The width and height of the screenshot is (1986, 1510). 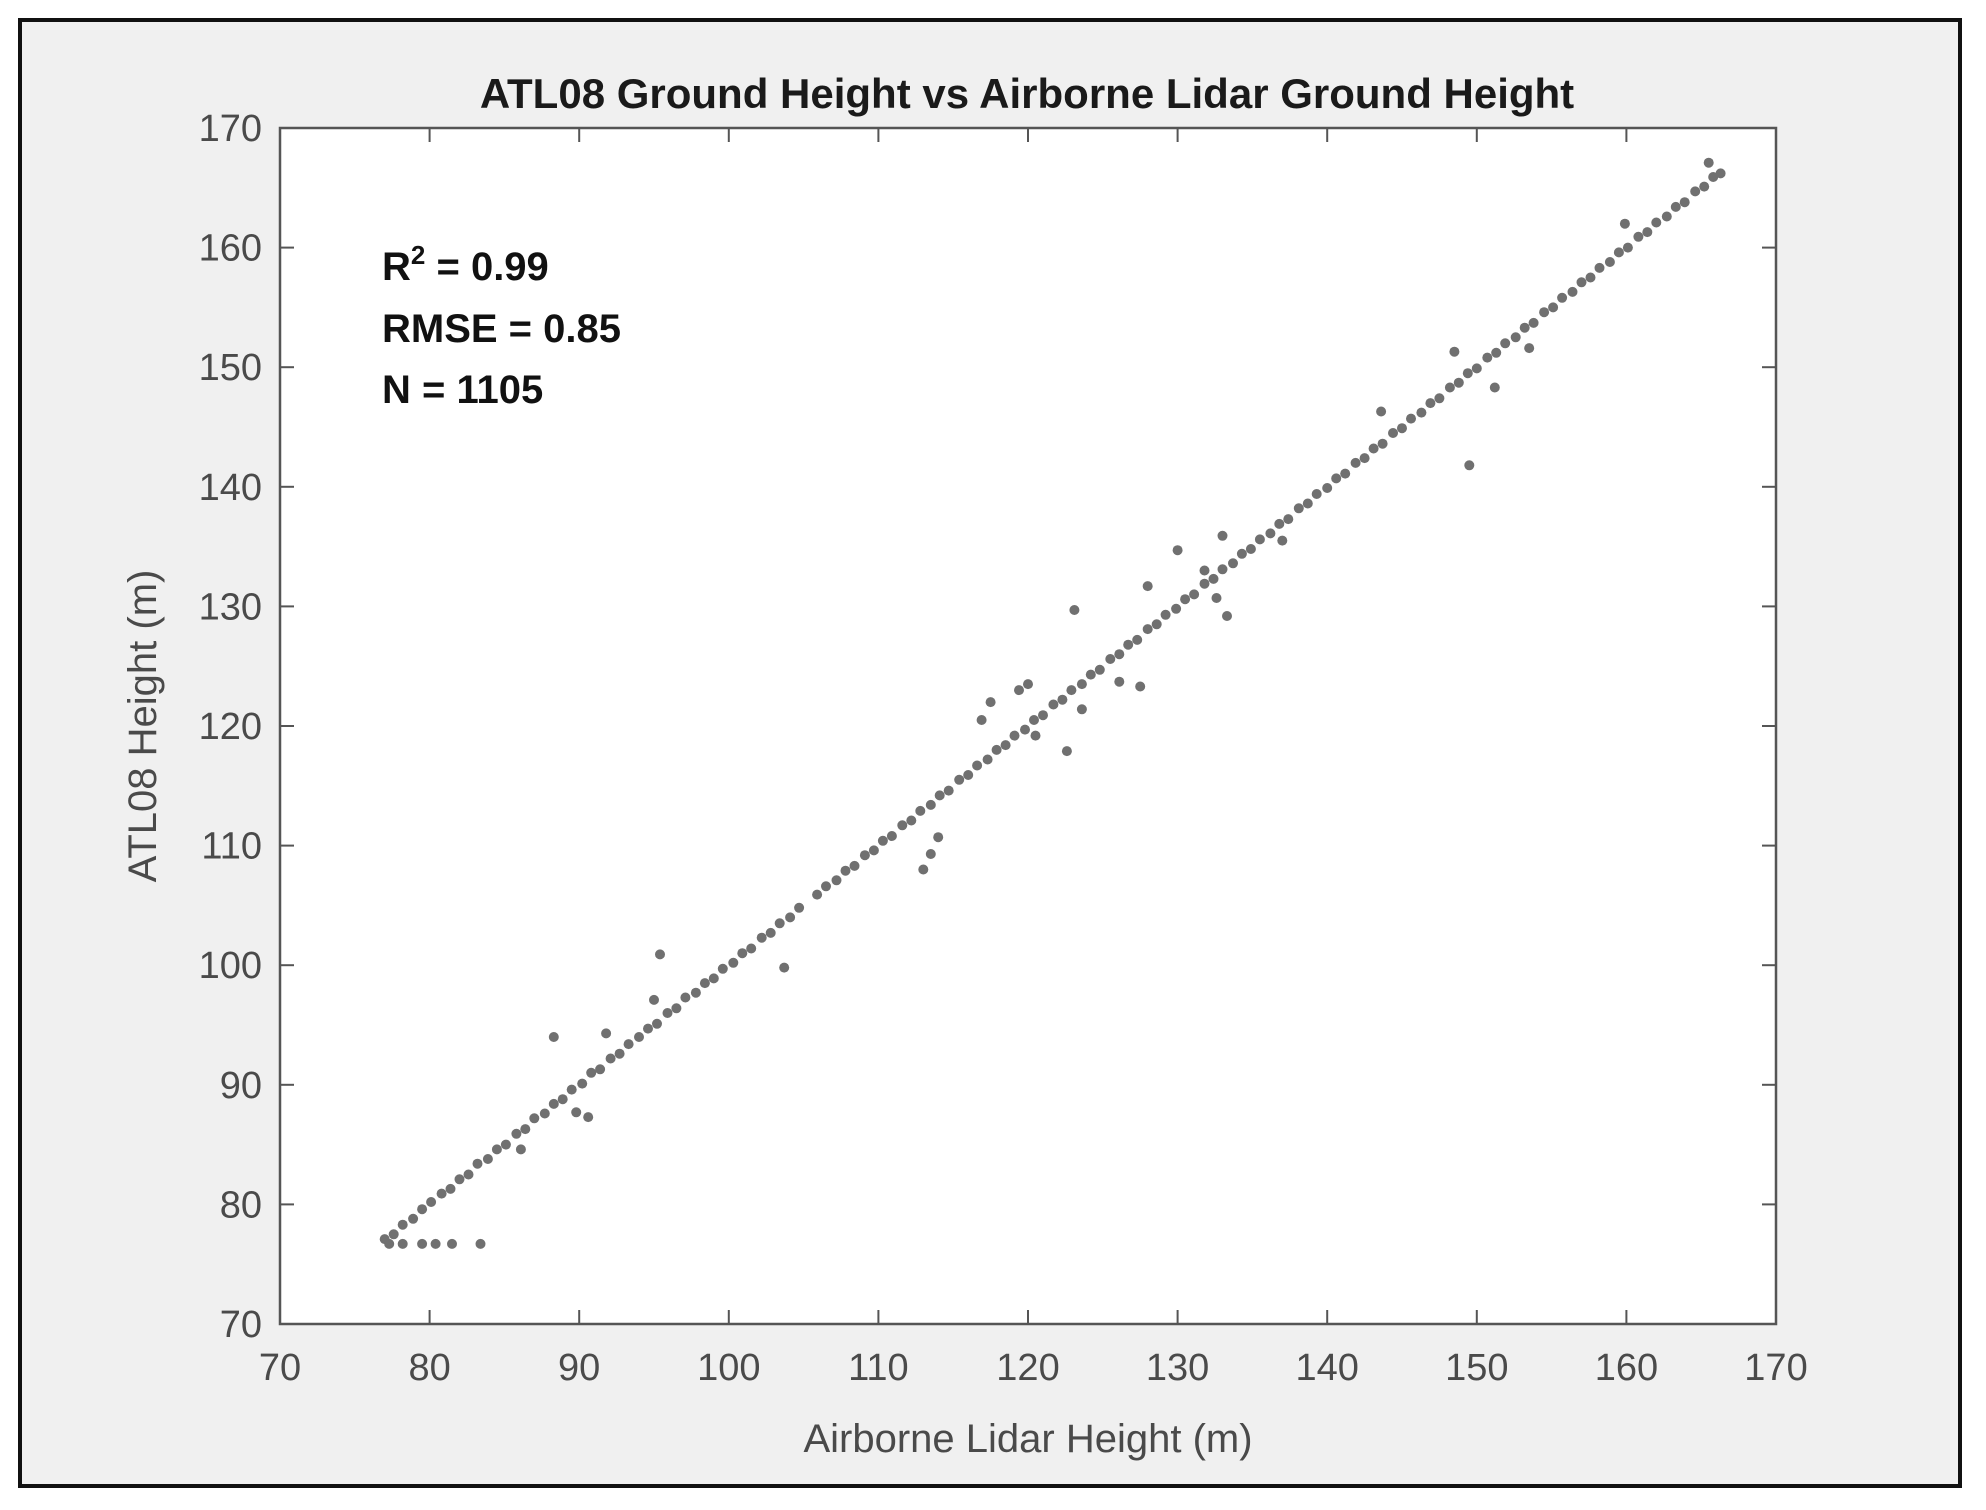 What do you see at coordinates (579, 1368) in the screenshot?
I see `x-tick-label: 90` at bounding box center [579, 1368].